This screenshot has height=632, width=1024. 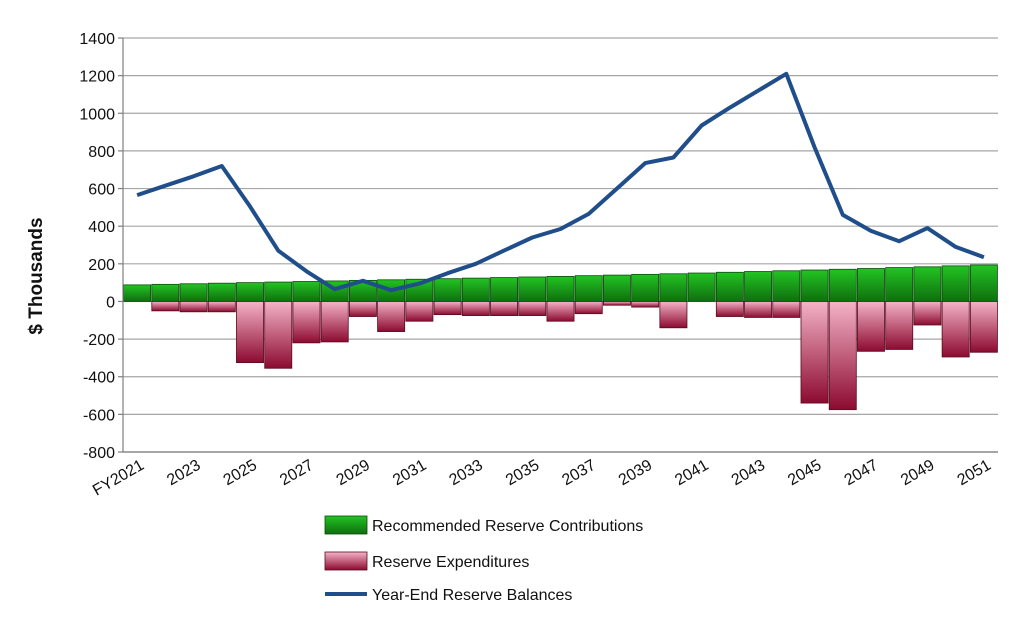 What do you see at coordinates (346, 561) in the screenshot?
I see `legend-swatch-expenditures` at bounding box center [346, 561].